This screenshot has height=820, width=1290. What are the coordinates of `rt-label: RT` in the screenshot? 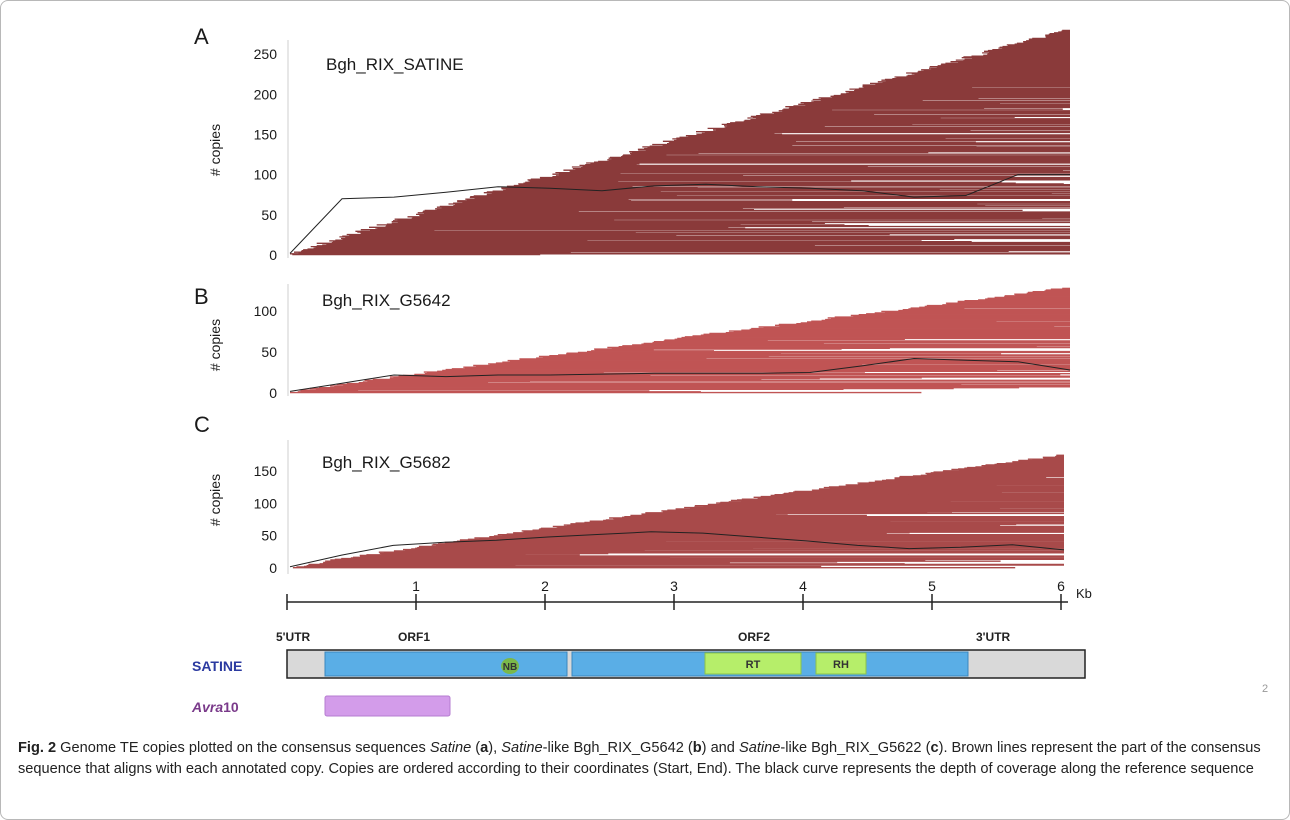 It's located at (753, 665).